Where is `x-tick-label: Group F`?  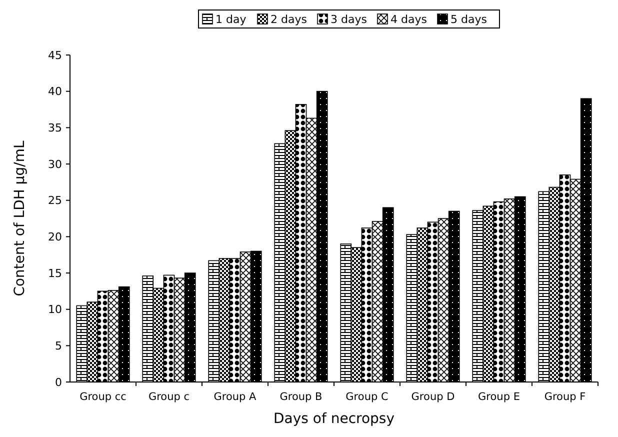
x-tick-label: Group F is located at coordinates (565, 397).